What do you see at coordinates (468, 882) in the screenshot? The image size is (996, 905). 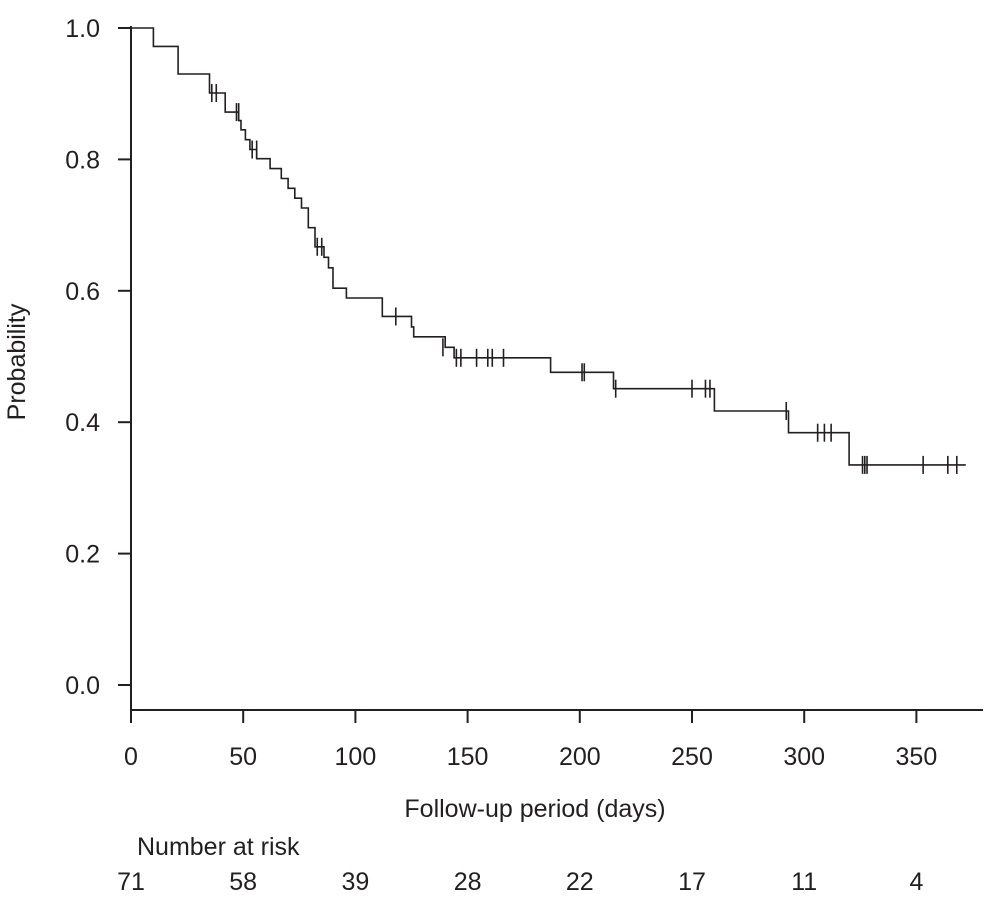 I see `risk-count: 28` at bounding box center [468, 882].